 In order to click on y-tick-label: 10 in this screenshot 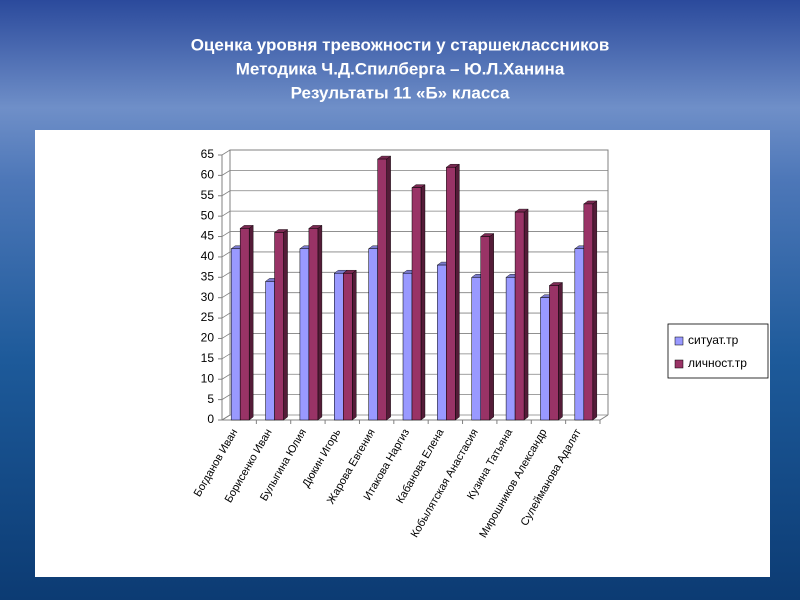, I will do `click(208, 378)`.